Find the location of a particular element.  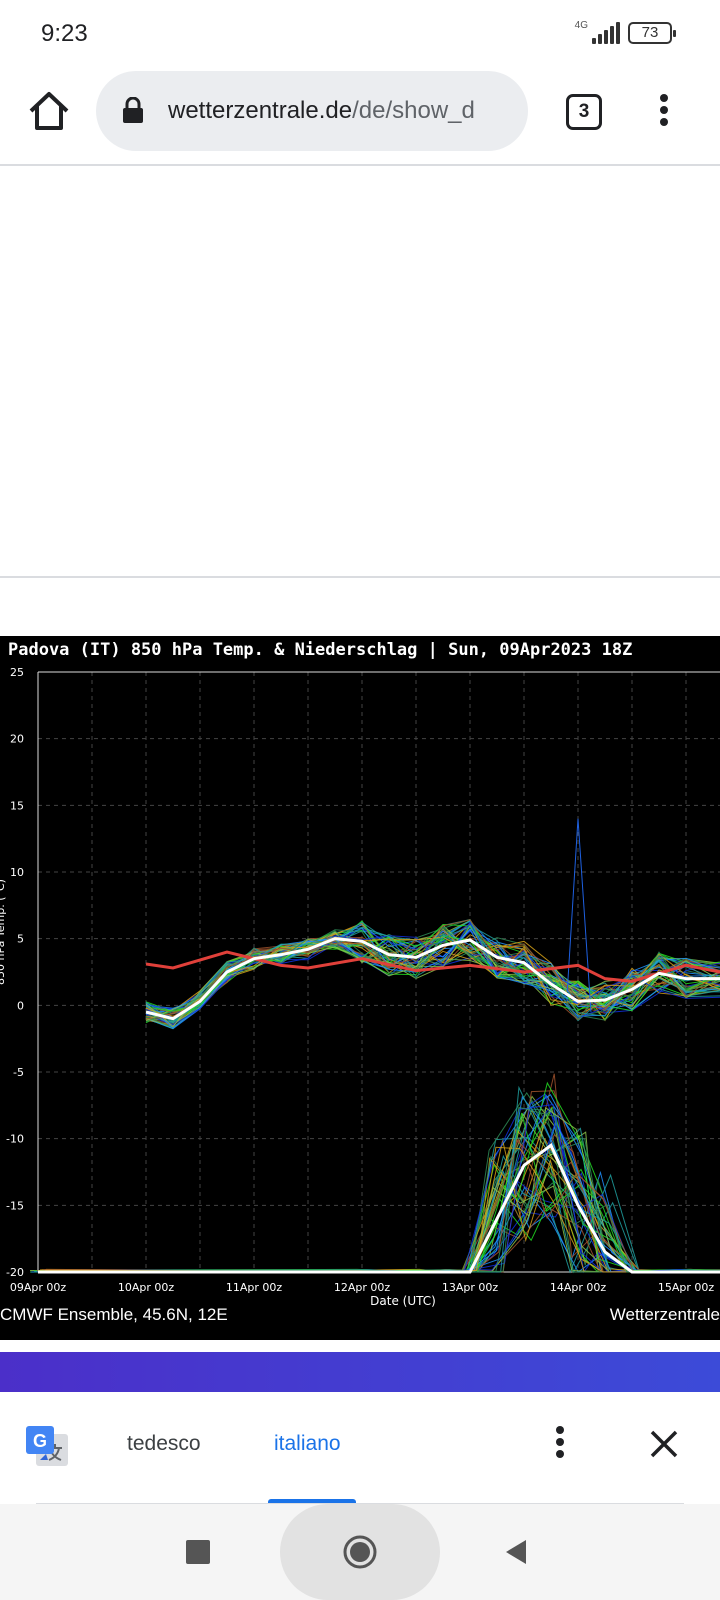

y-tick-label: 15 is located at coordinates (17, 805).